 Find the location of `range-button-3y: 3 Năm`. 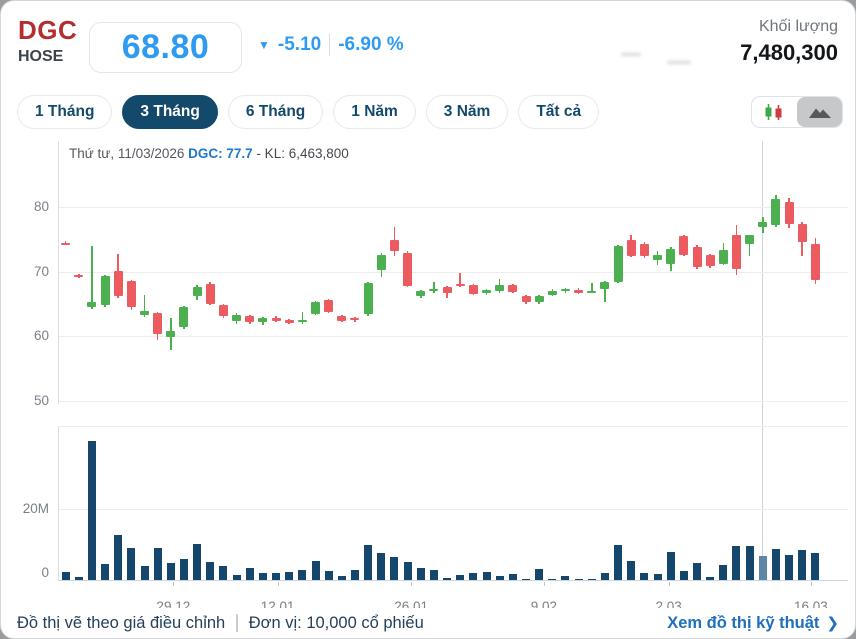

range-button-3y: 3 Năm is located at coordinates (467, 112).